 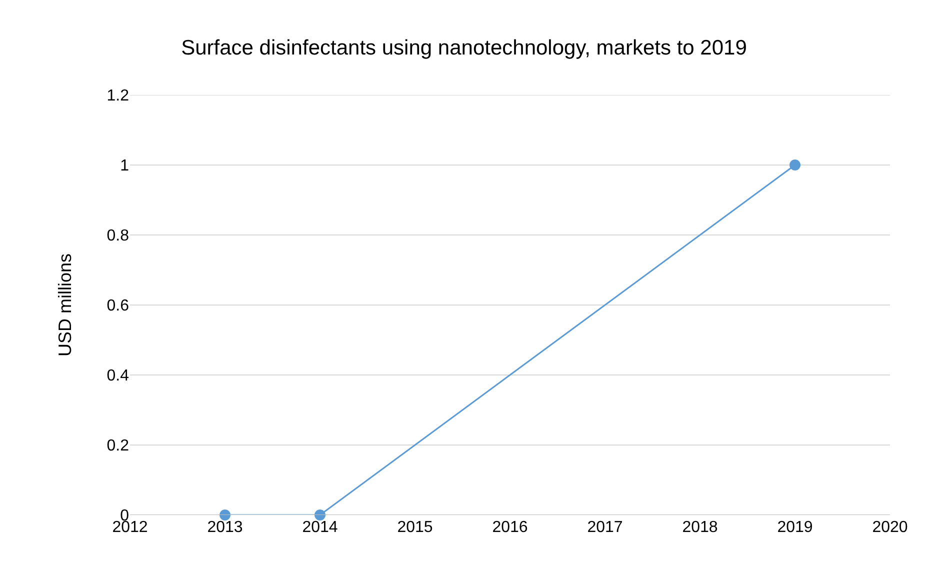 I want to click on y-axis-title: USD millions, so click(x=64, y=305).